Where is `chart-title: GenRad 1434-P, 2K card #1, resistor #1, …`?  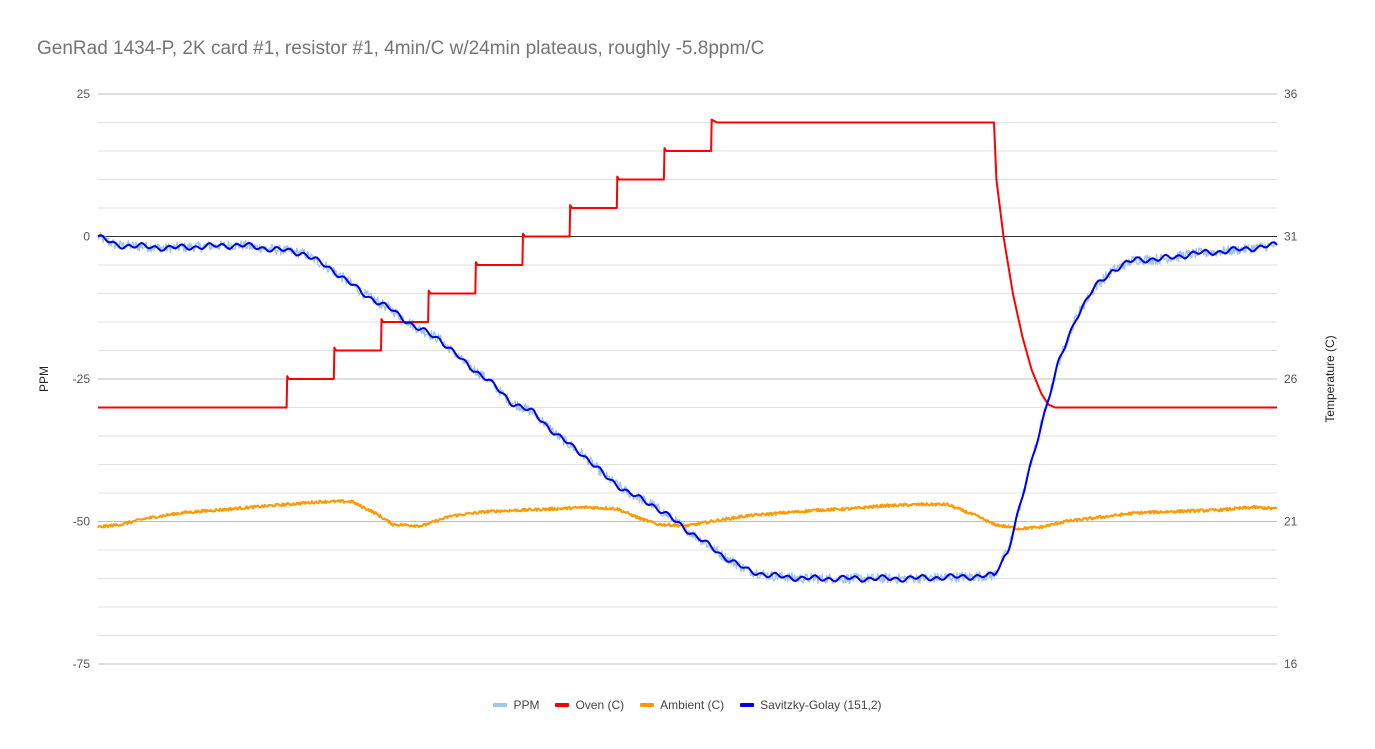 chart-title: GenRad 1434-P, 2K card #1, resistor #1, … is located at coordinates (401, 48).